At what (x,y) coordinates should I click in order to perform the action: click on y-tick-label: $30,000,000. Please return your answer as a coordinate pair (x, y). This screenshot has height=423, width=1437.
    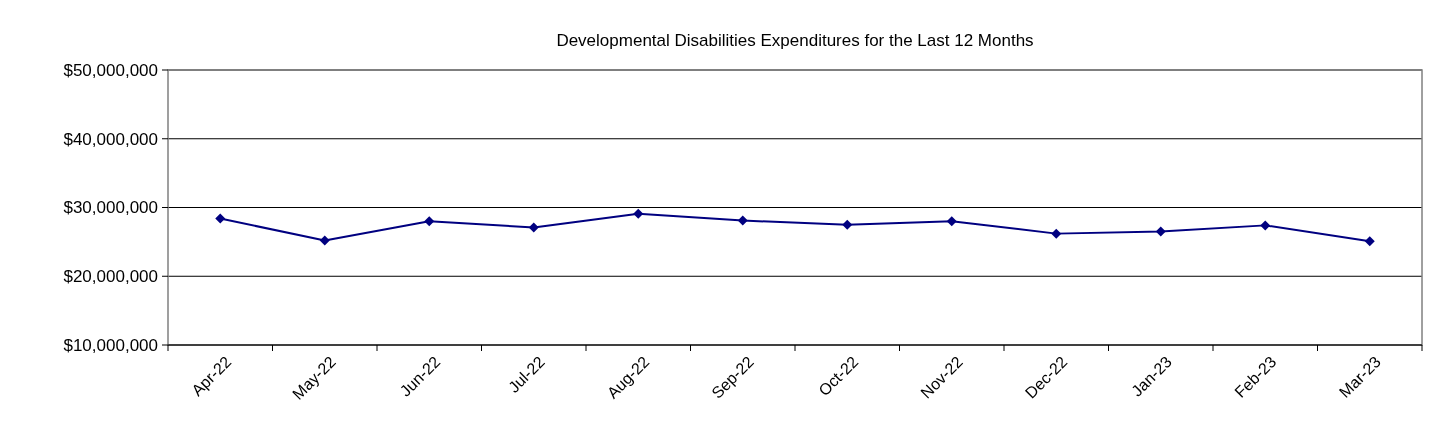
    Looking at the image, I should click on (110, 208).